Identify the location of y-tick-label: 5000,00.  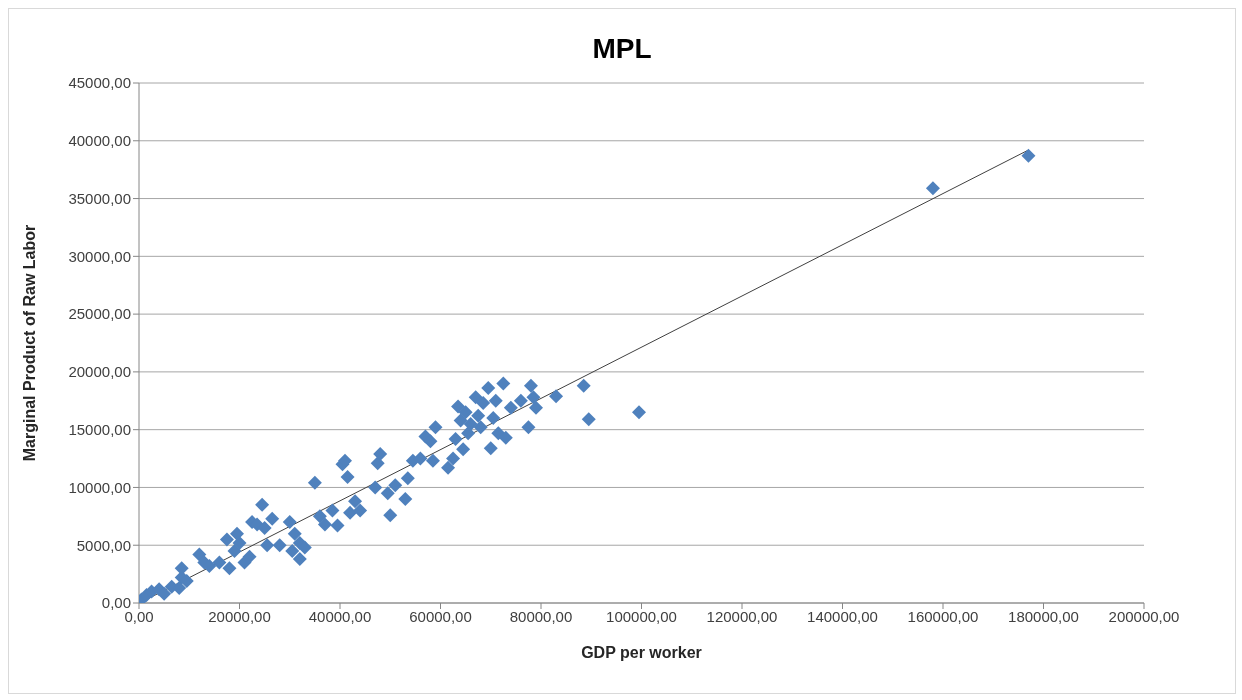
(103, 545).